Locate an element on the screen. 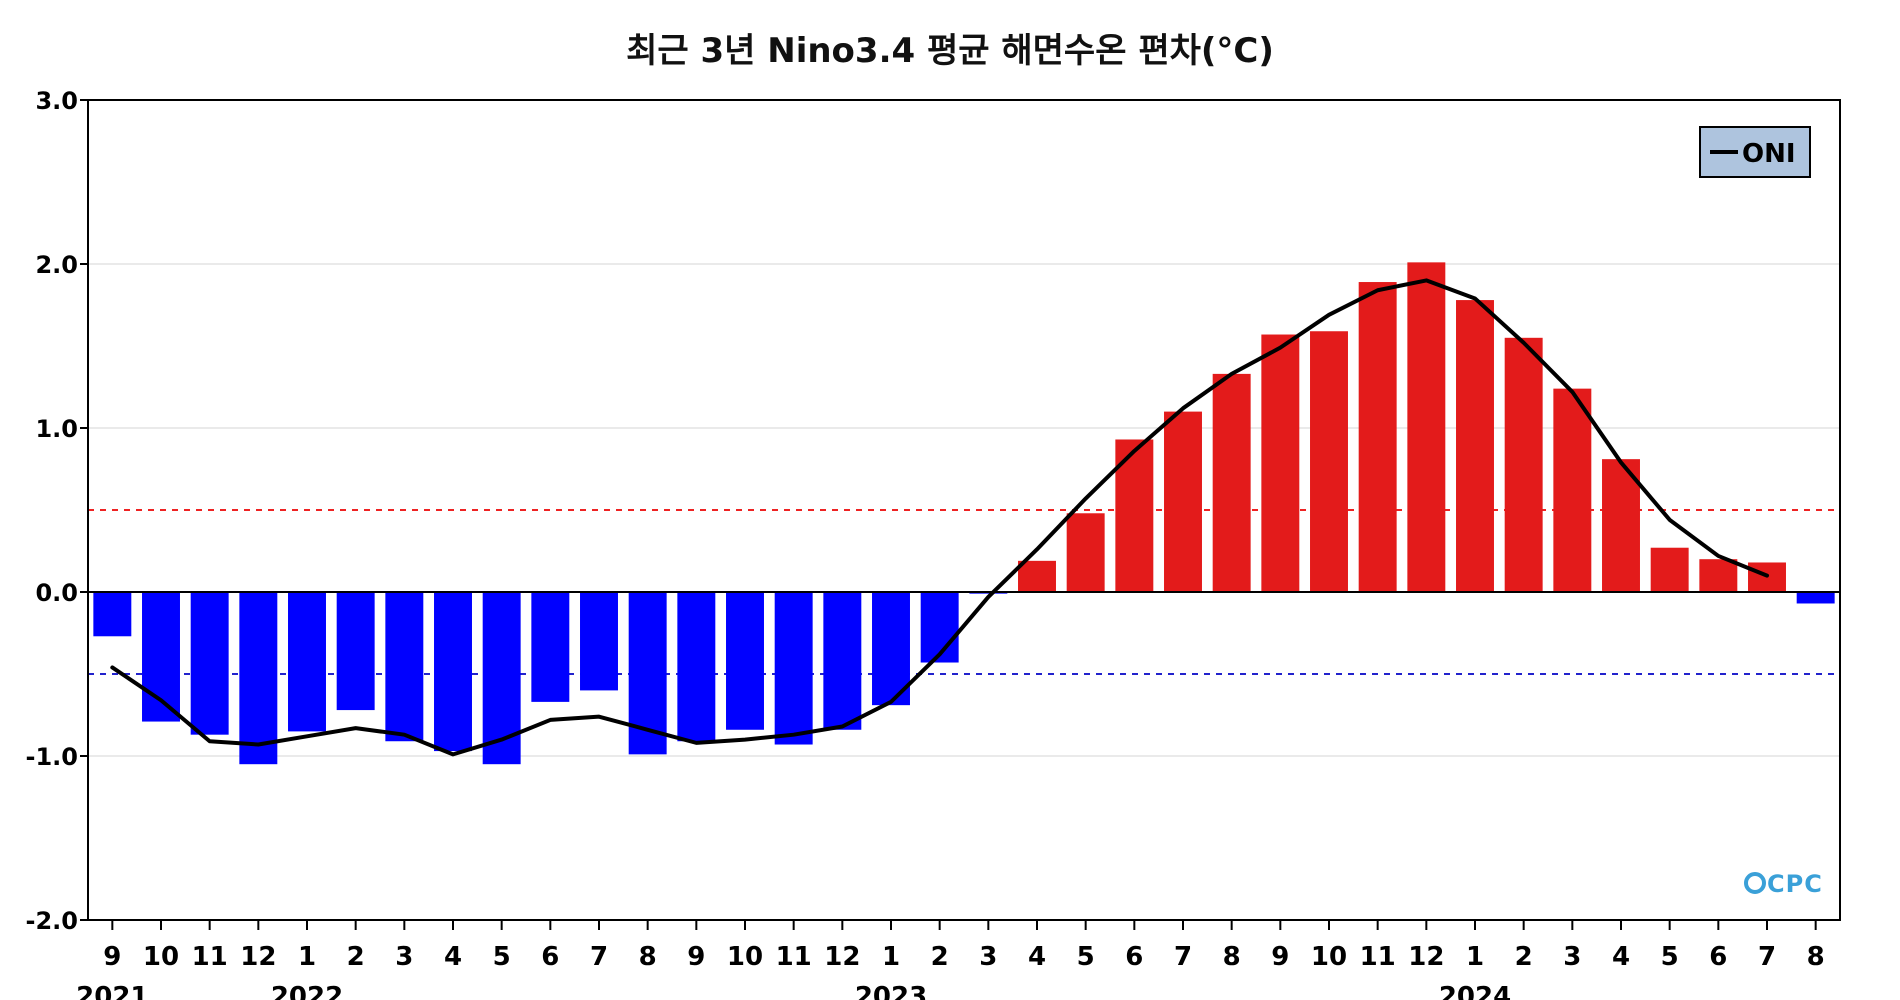  year-label: 2024 is located at coordinates (1475, 991).